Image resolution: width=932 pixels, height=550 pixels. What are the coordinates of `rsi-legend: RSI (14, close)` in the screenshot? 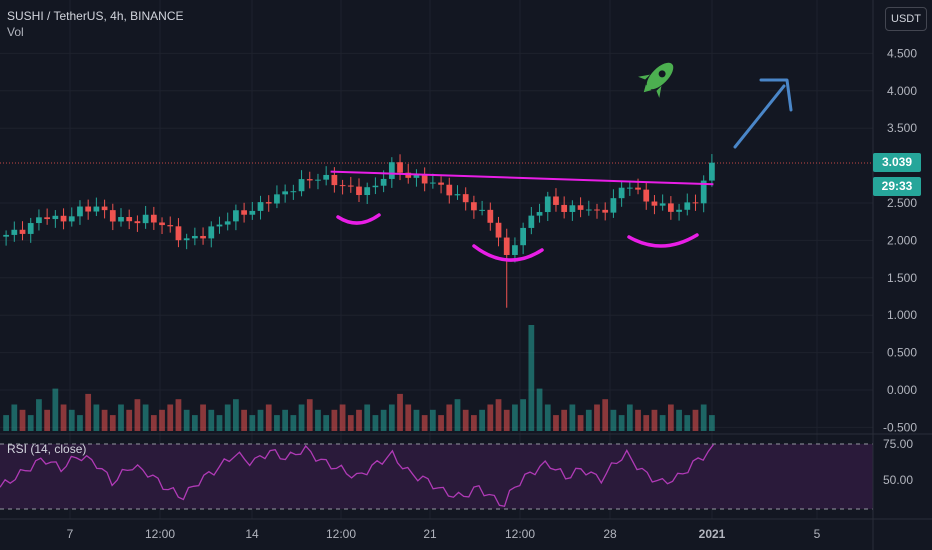 It's located at (47, 449).